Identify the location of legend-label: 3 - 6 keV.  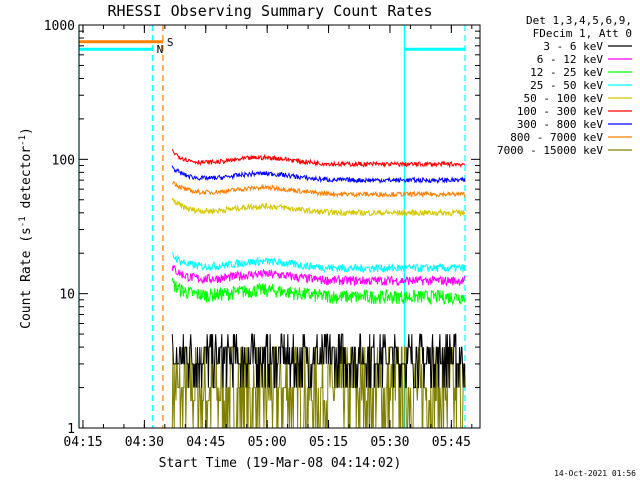
(573, 46).